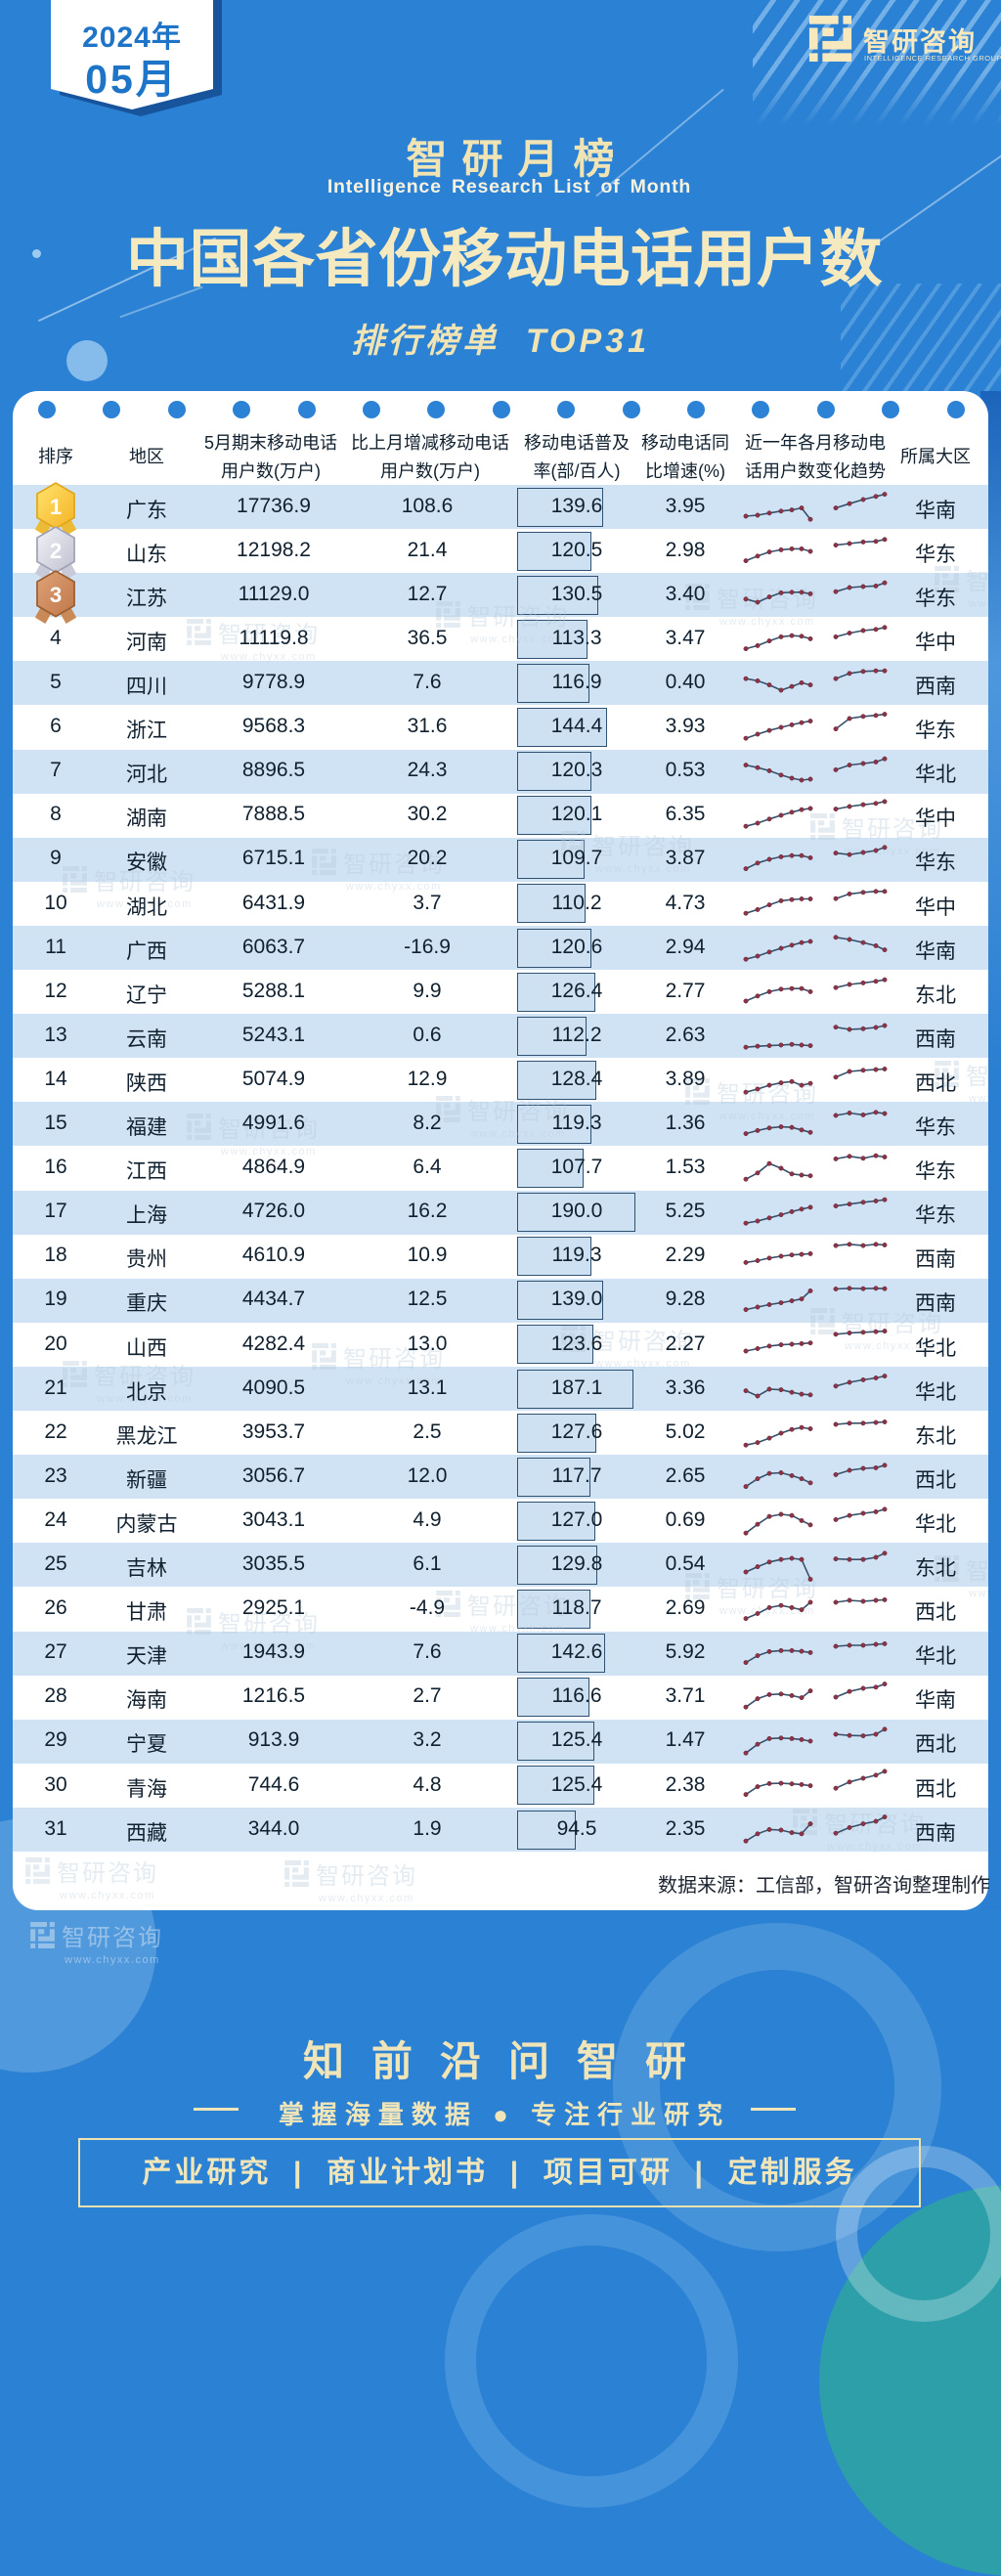  What do you see at coordinates (56, 551) in the screenshot?
I see `svg-text: 2` at bounding box center [56, 551].